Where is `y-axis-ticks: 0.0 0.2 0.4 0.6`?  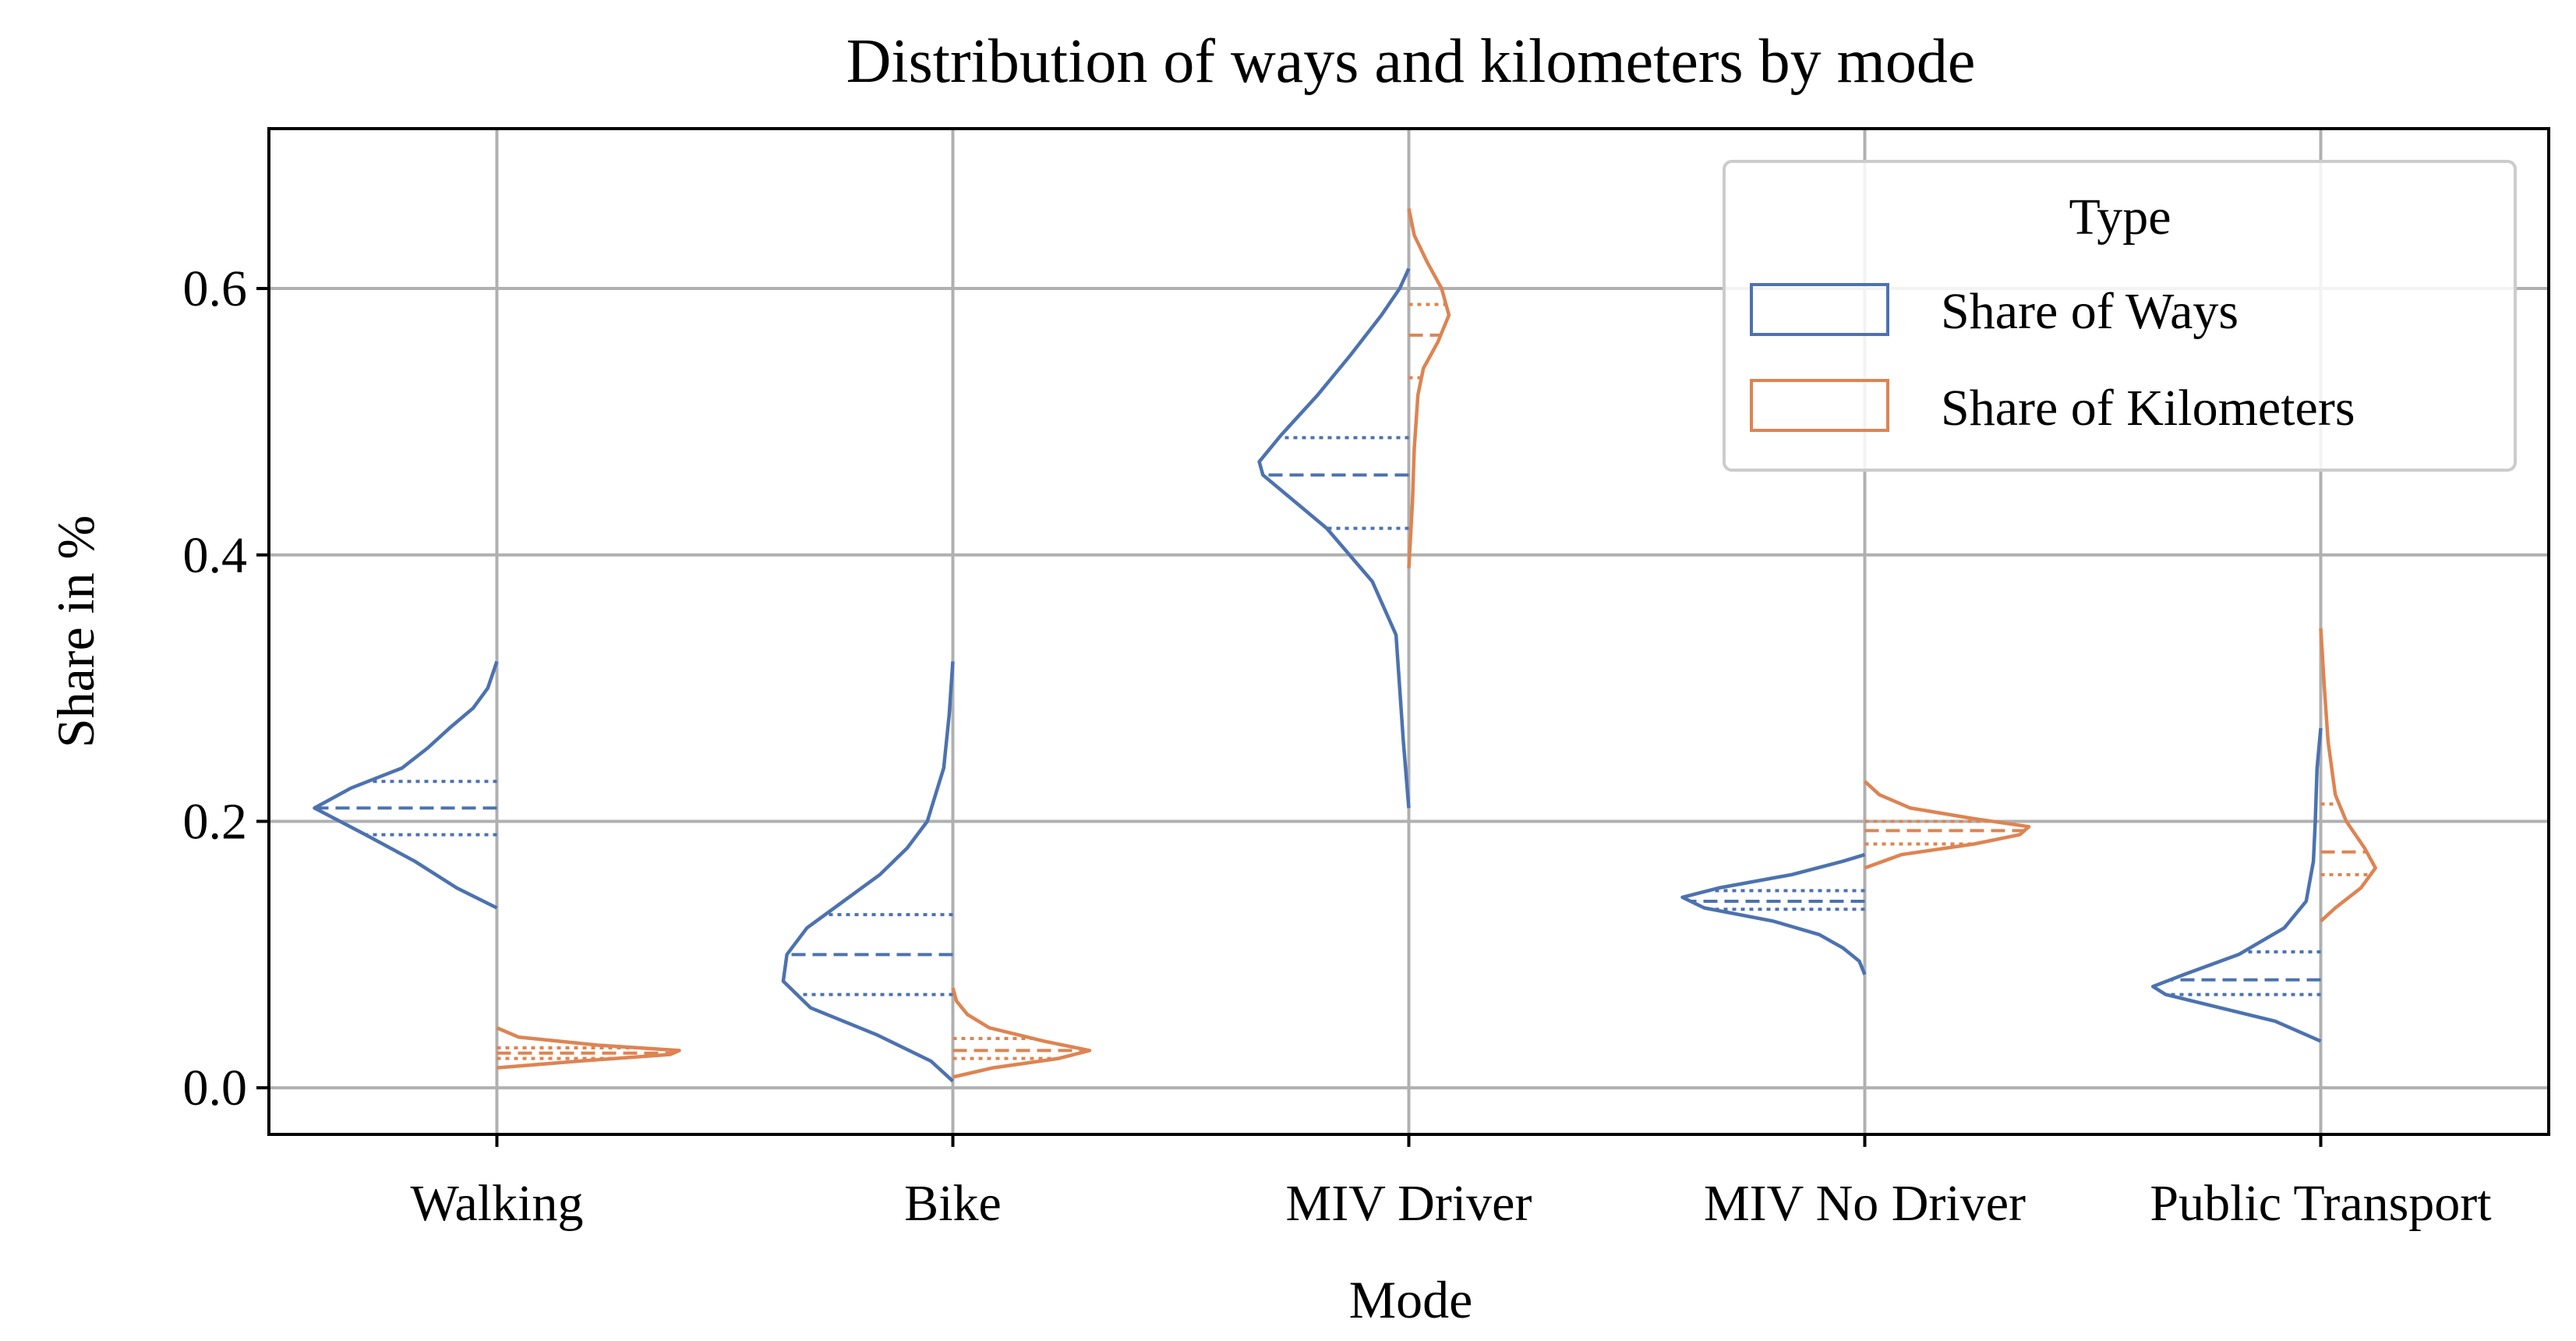
y-axis-ticks: 0.0 0.2 0.4 0.6 is located at coordinates (226, 688).